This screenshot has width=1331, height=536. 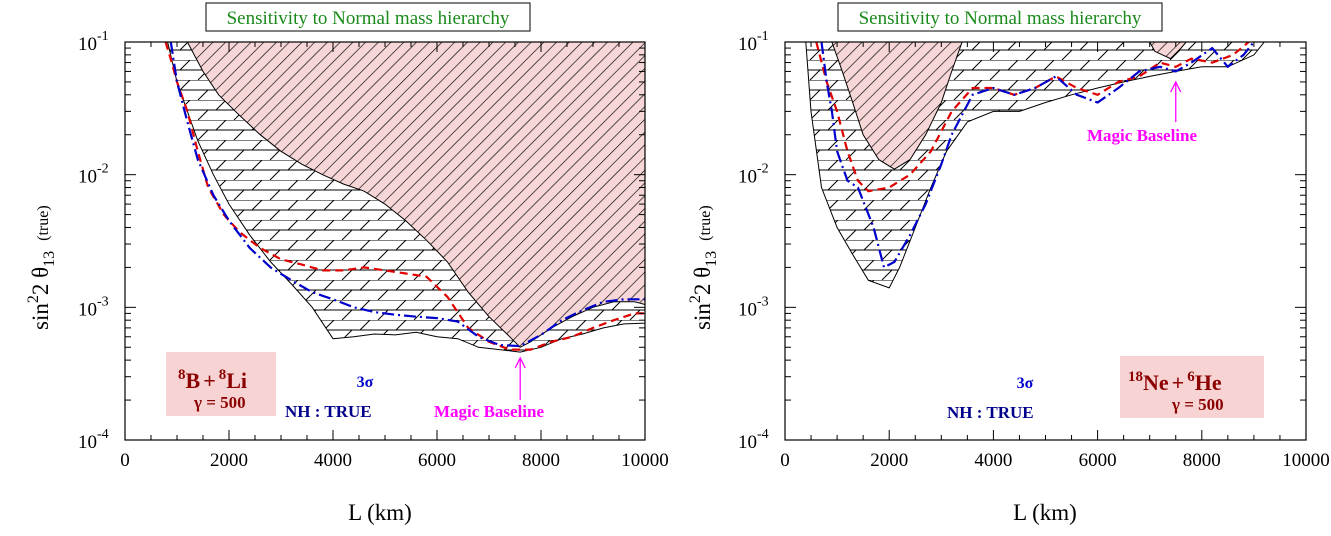 I want to click on right-beam-box, so click(x=1192, y=387).